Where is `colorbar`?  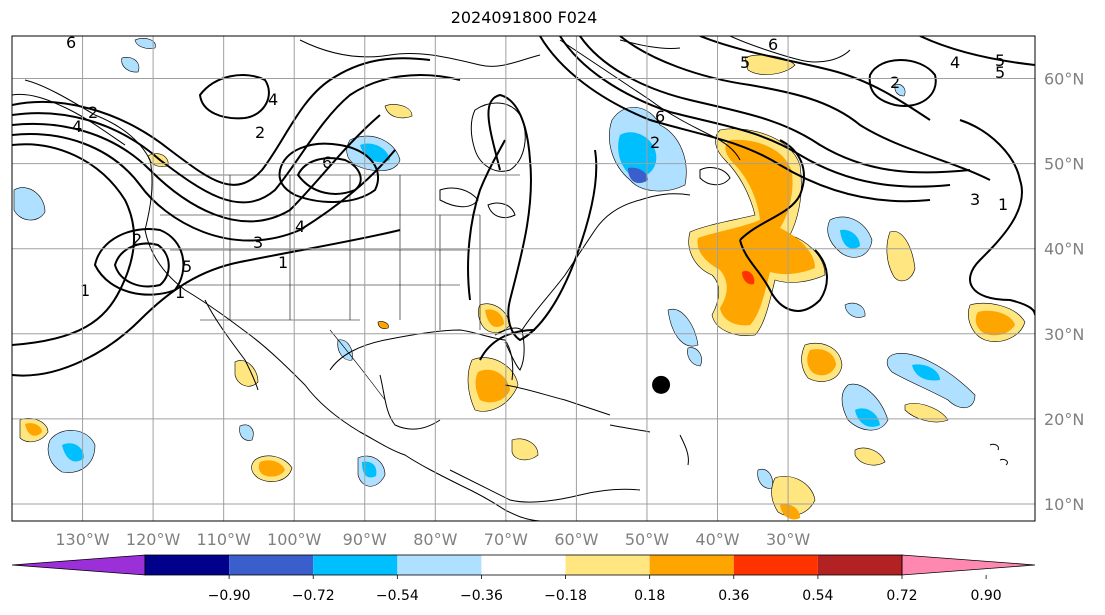 colorbar is located at coordinates (523, 565).